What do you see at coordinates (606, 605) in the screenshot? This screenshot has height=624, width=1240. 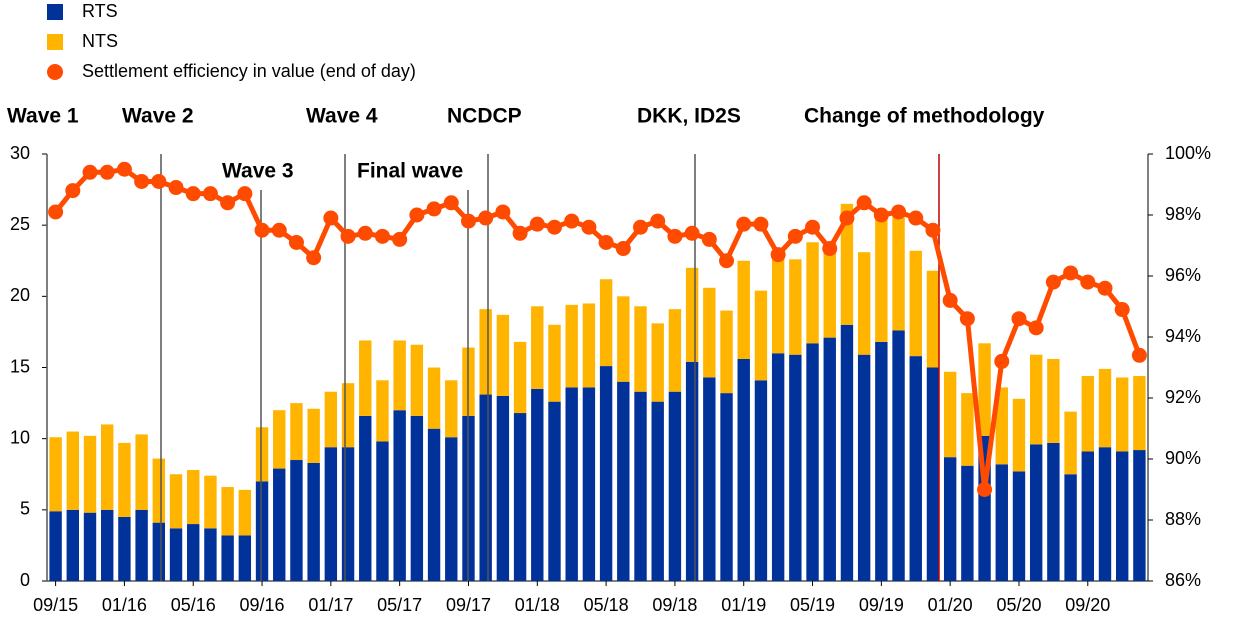 I see `x-tick-label: 05/18` at bounding box center [606, 605].